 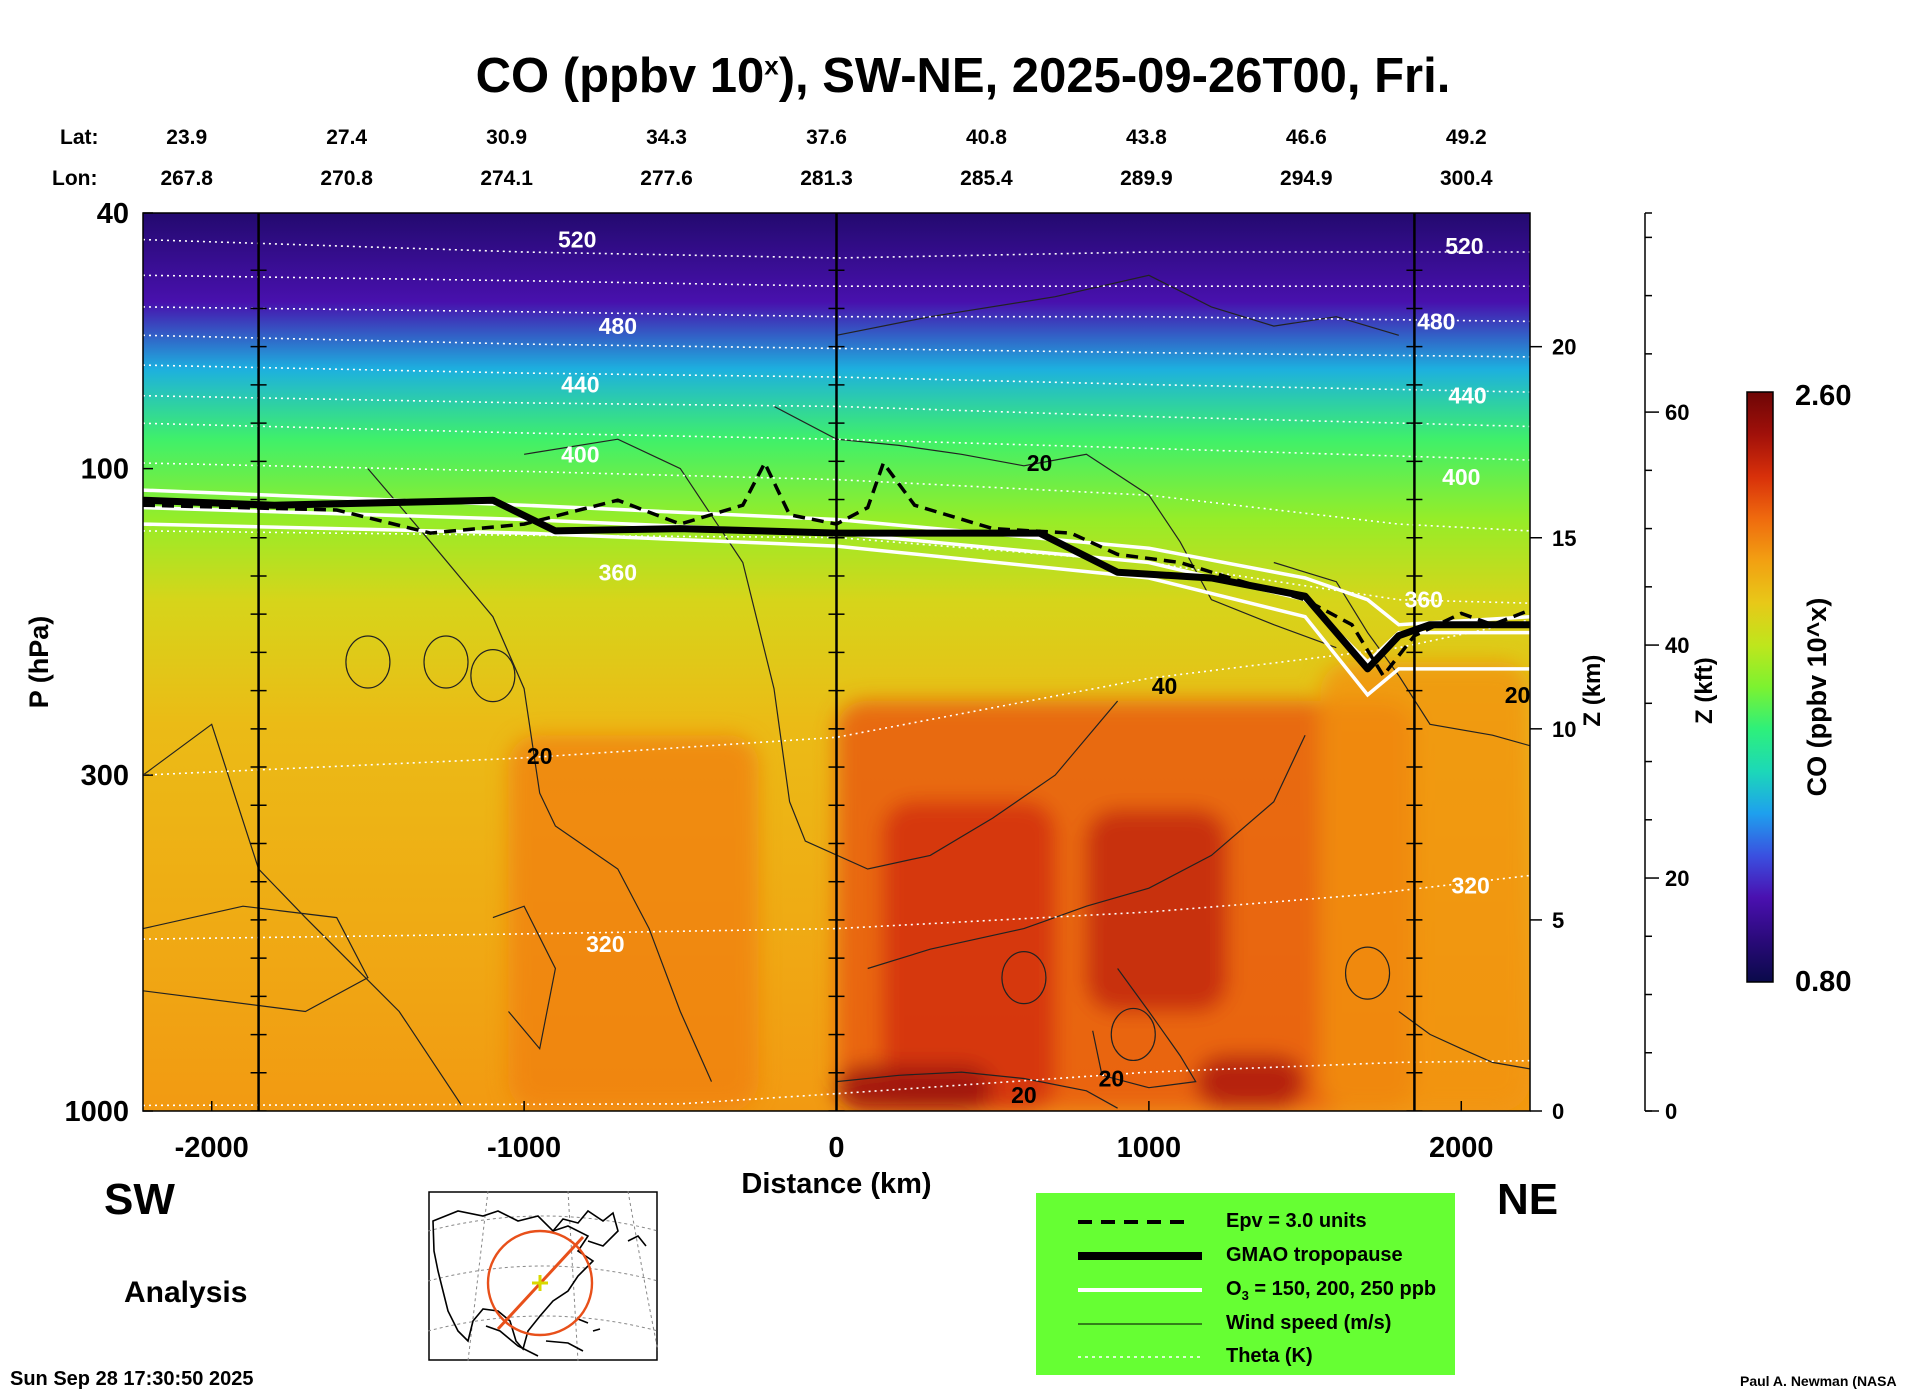 What do you see at coordinates (132, 1379) in the screenshot?
I see `timestamp: Sun Sep 28 17:30:50 2025` at bounding box center [132, 1379].